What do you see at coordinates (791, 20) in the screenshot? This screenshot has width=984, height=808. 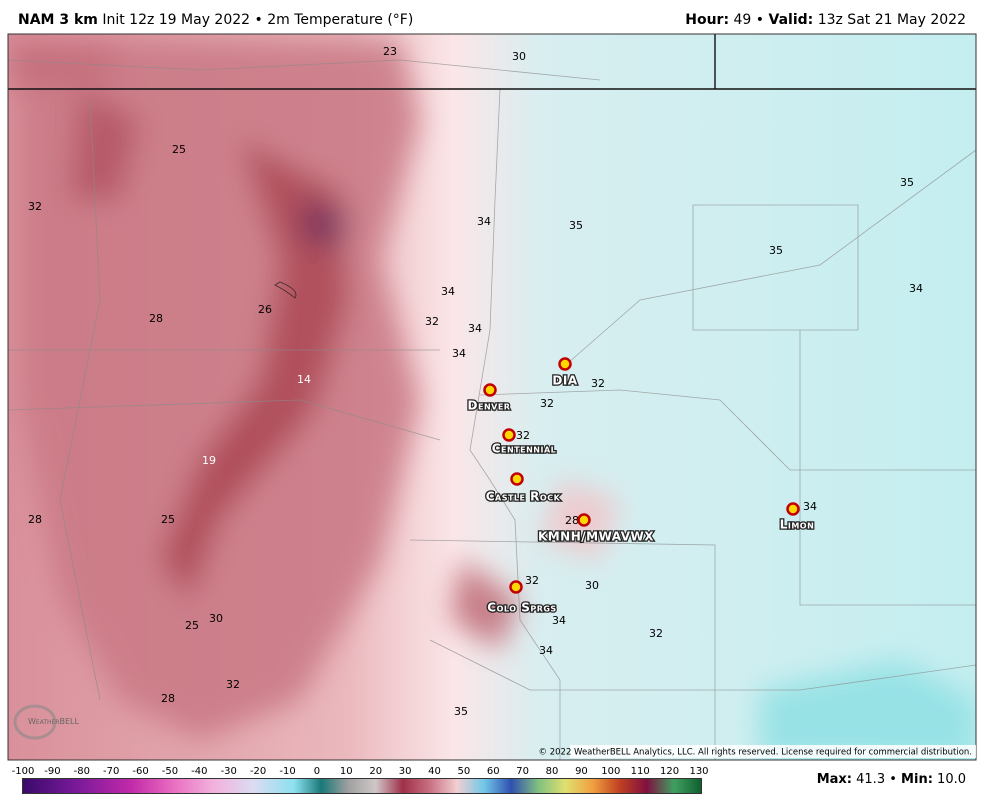 I see `valid-label: Valid:` at bounding box center [791, 20].